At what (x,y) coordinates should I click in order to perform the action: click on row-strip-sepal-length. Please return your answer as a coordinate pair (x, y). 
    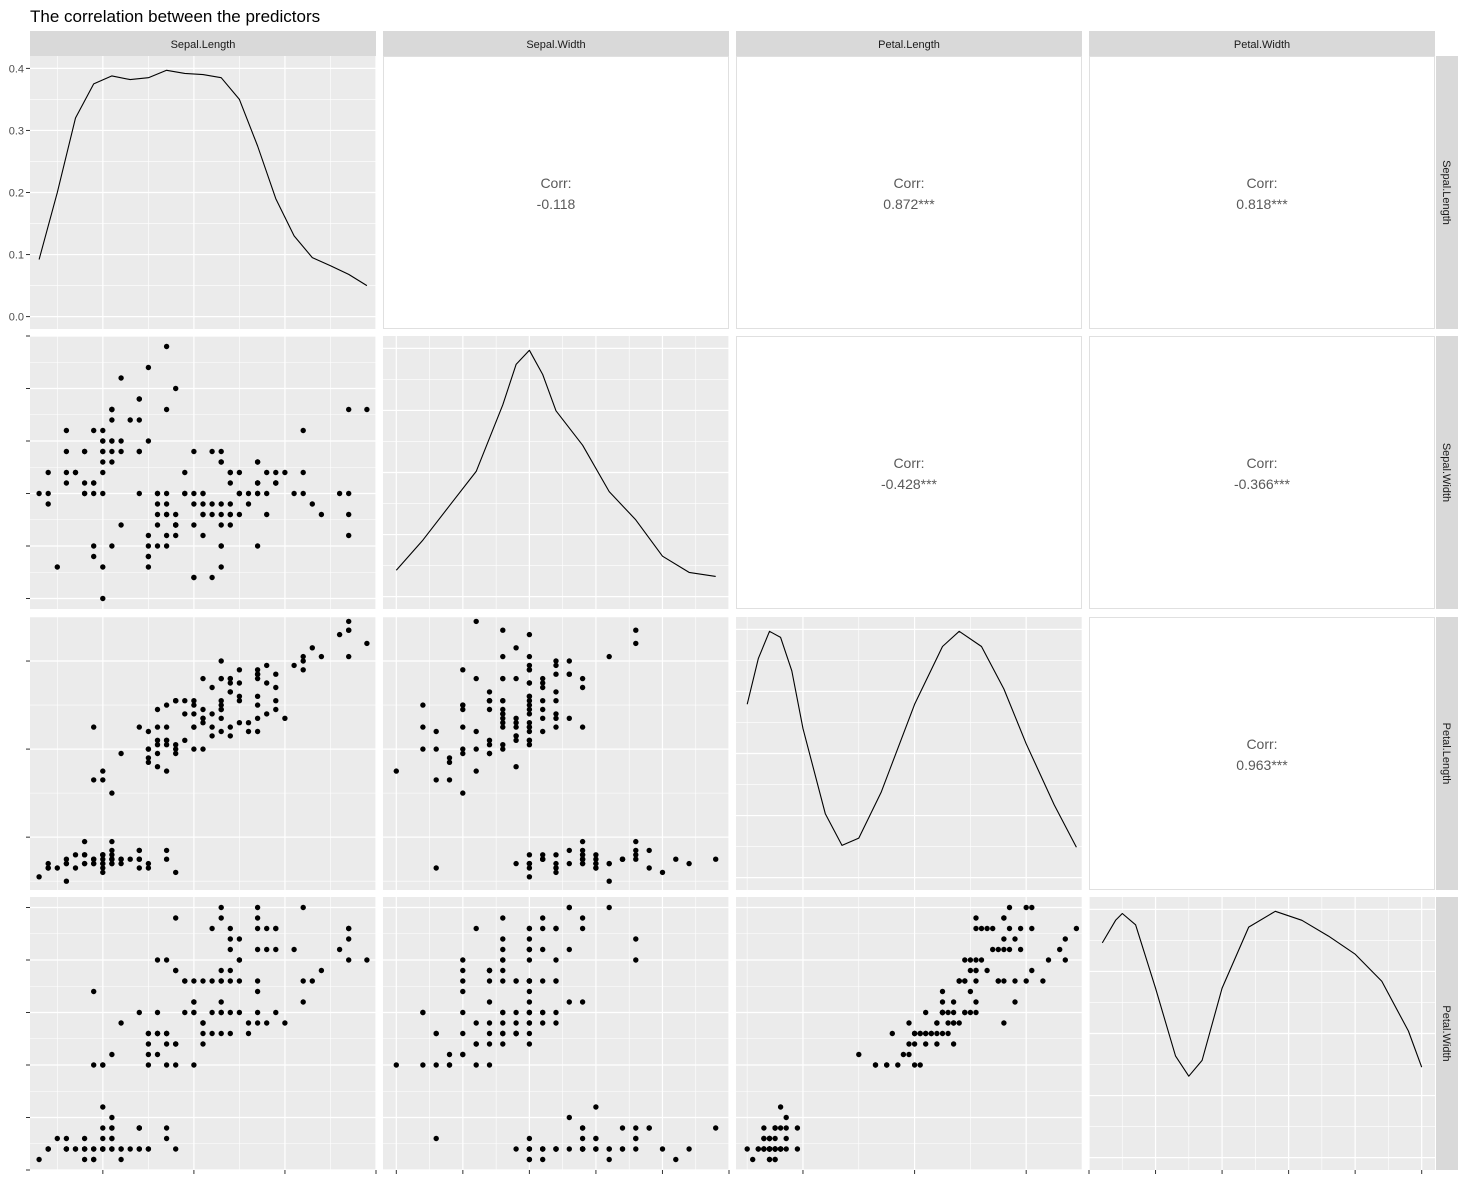
    Looking at the image, I should click on (1447, 192).